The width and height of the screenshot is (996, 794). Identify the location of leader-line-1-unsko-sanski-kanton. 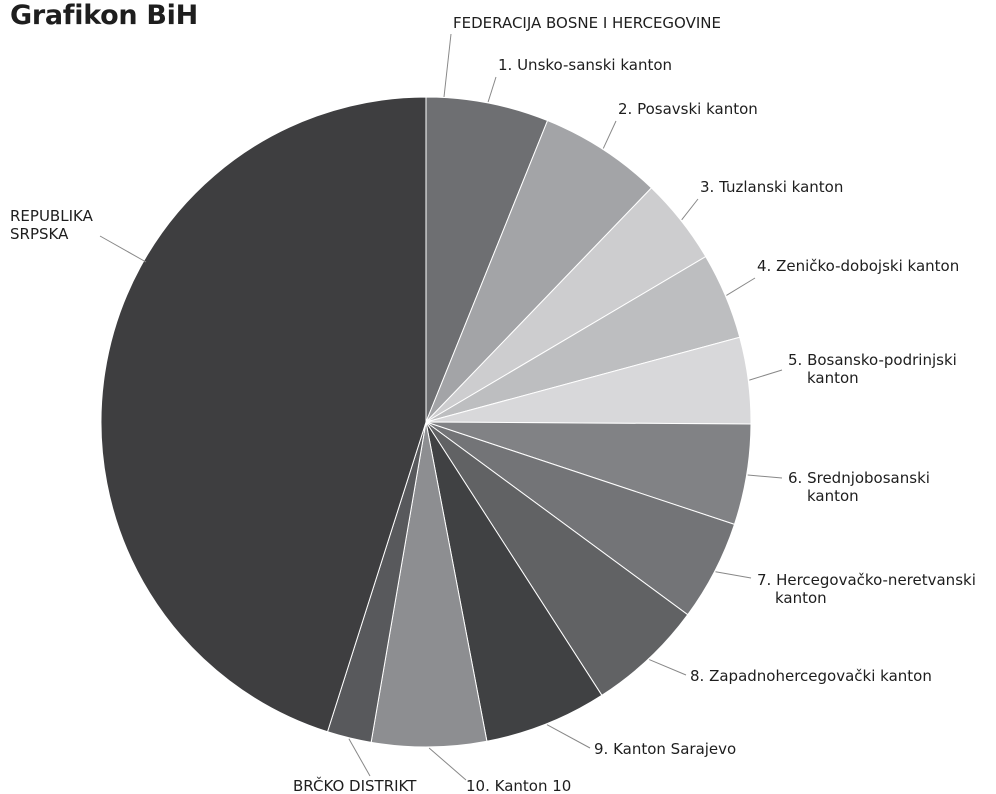
(492, 89).